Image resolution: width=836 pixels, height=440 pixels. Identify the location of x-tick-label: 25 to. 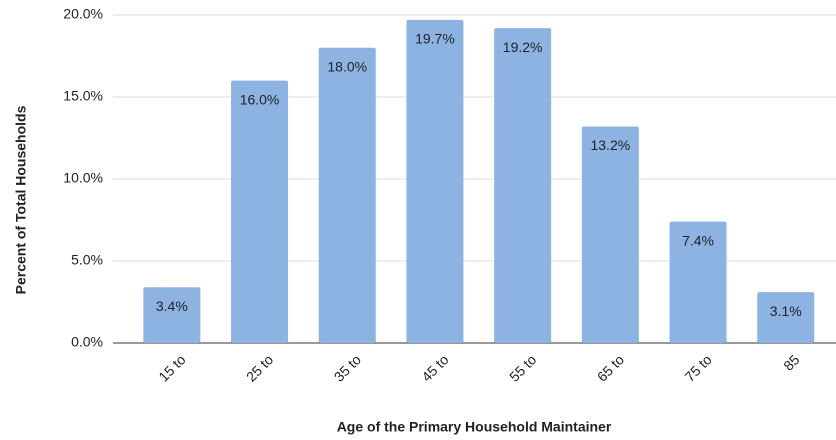
(259, 367).